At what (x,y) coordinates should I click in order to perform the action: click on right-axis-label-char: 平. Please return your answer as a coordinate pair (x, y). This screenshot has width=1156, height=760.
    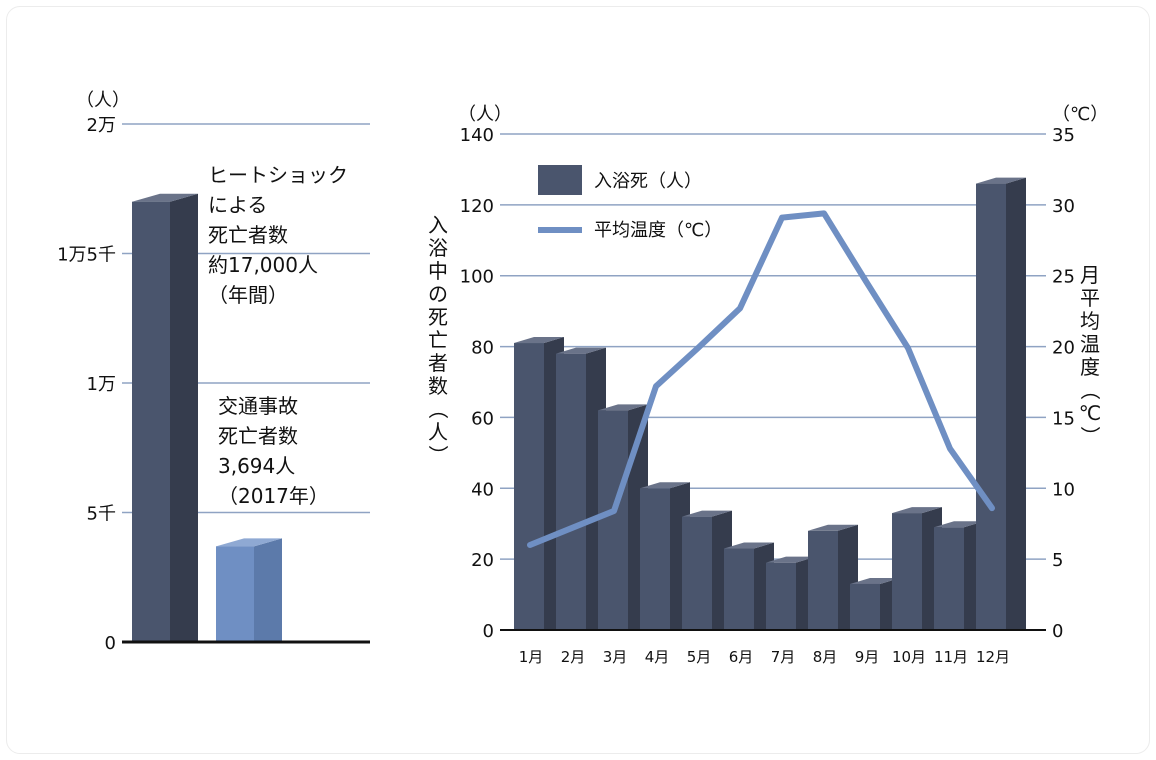
    Looking at the image, I should click on (1090, 298).